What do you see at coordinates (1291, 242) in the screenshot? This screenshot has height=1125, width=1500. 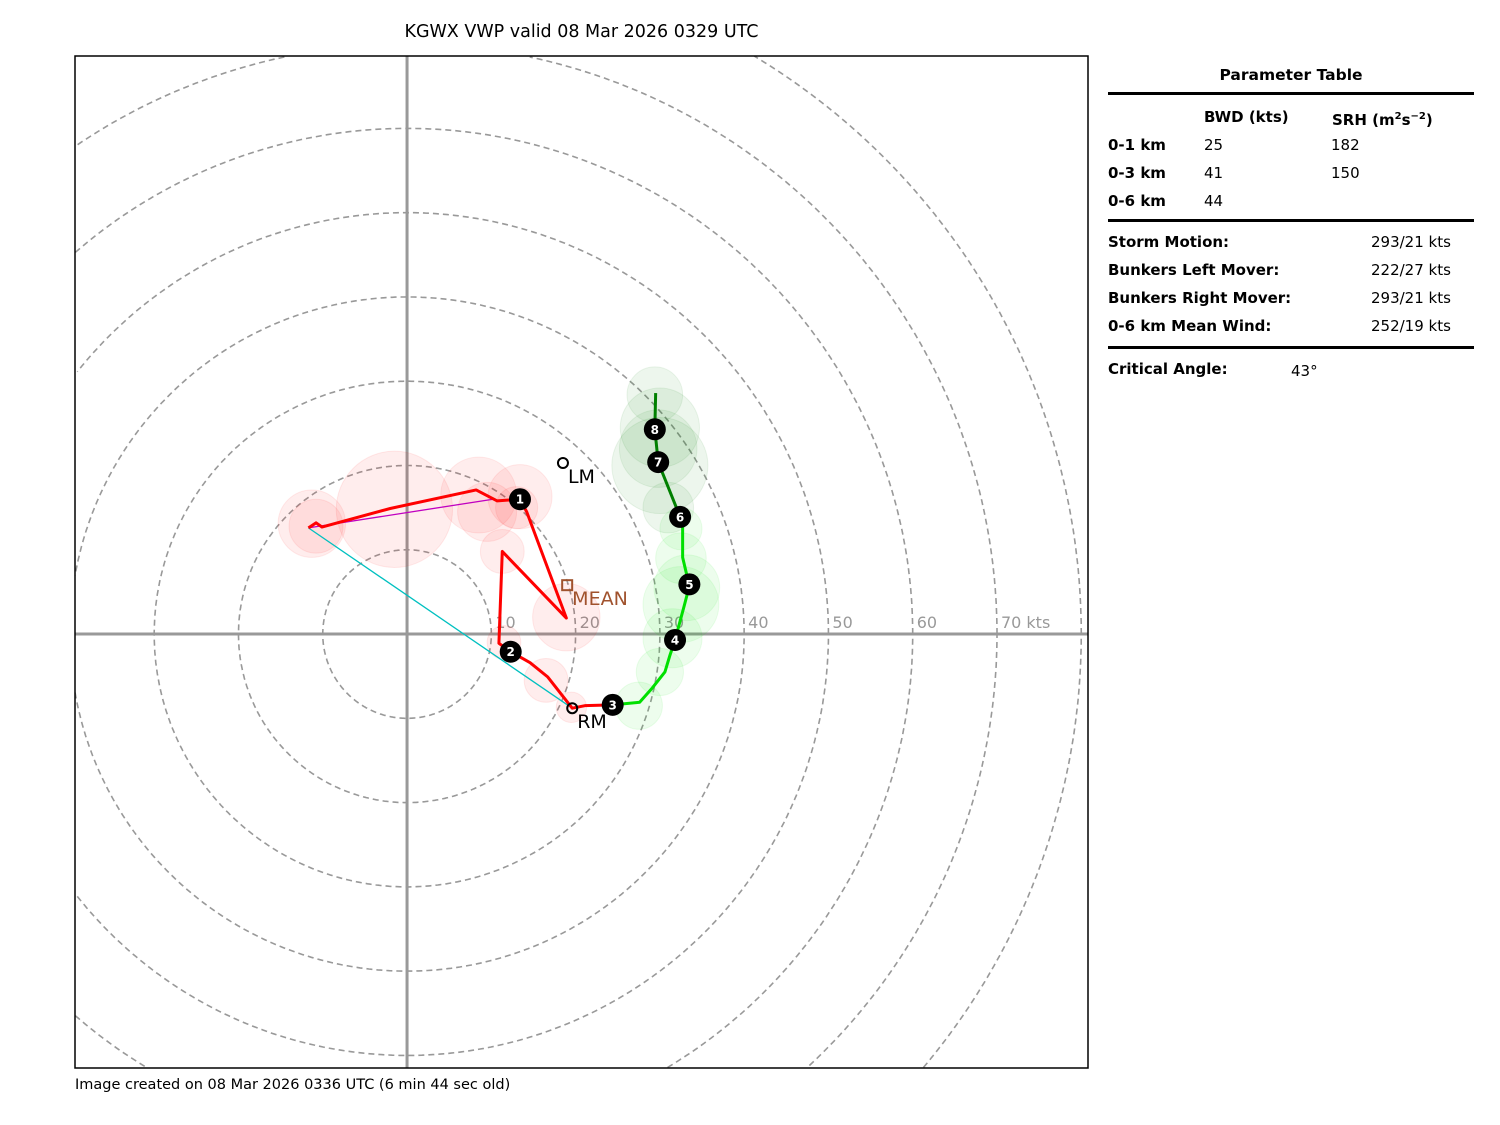 I see `motion-row: Storm Motion: 293/21 kts` at bounding box center [1291, 242].